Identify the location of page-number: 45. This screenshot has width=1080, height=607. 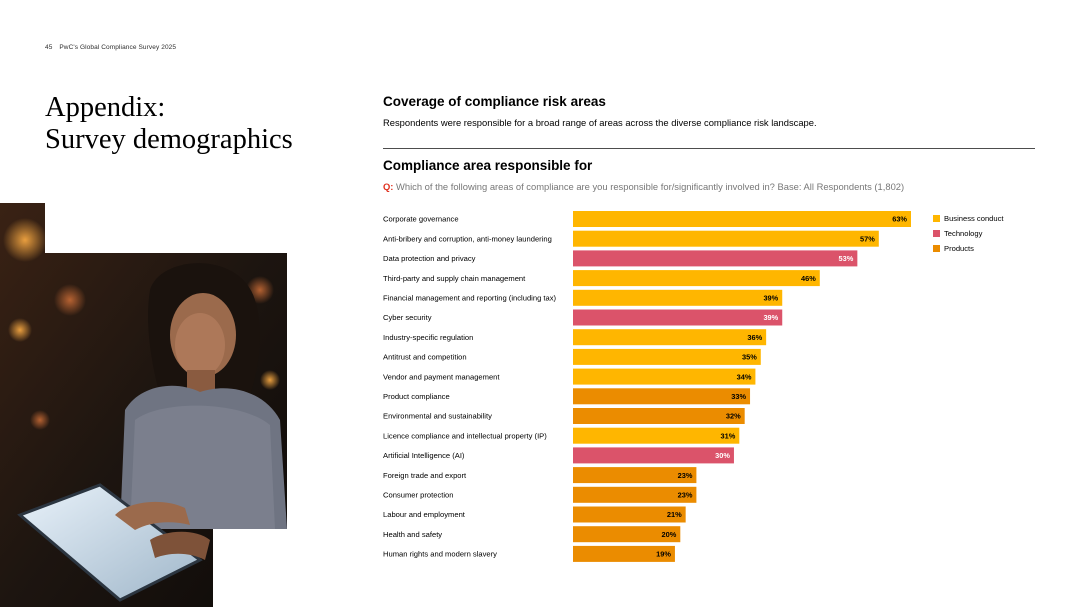
(49, 47).